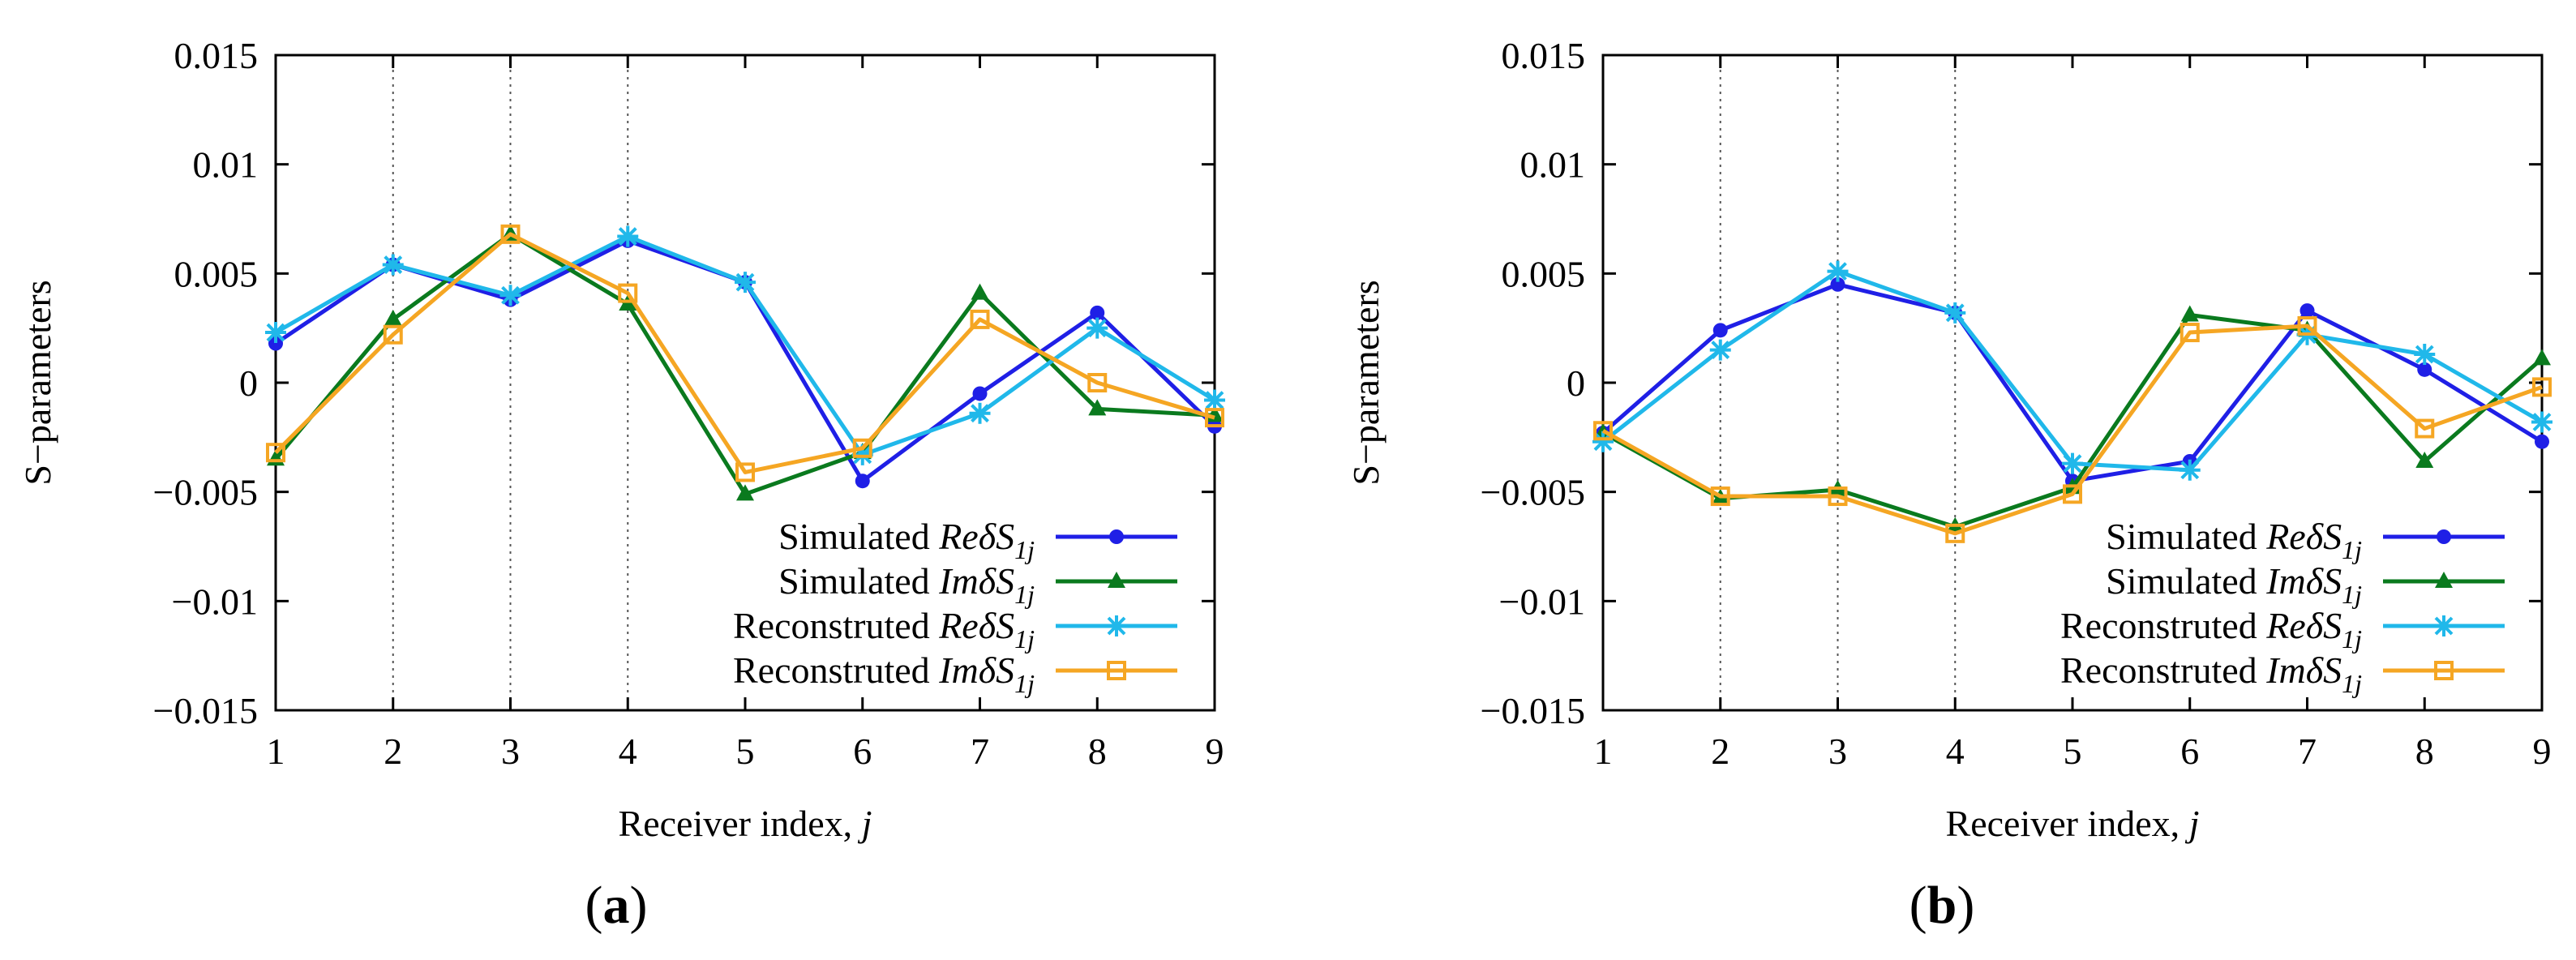 The width and height of the screenshot is (2576, 960). Describe the element at coordinates (1366, 382) in the screenshot. I see `y-axis-title: S−parameters` at that location.